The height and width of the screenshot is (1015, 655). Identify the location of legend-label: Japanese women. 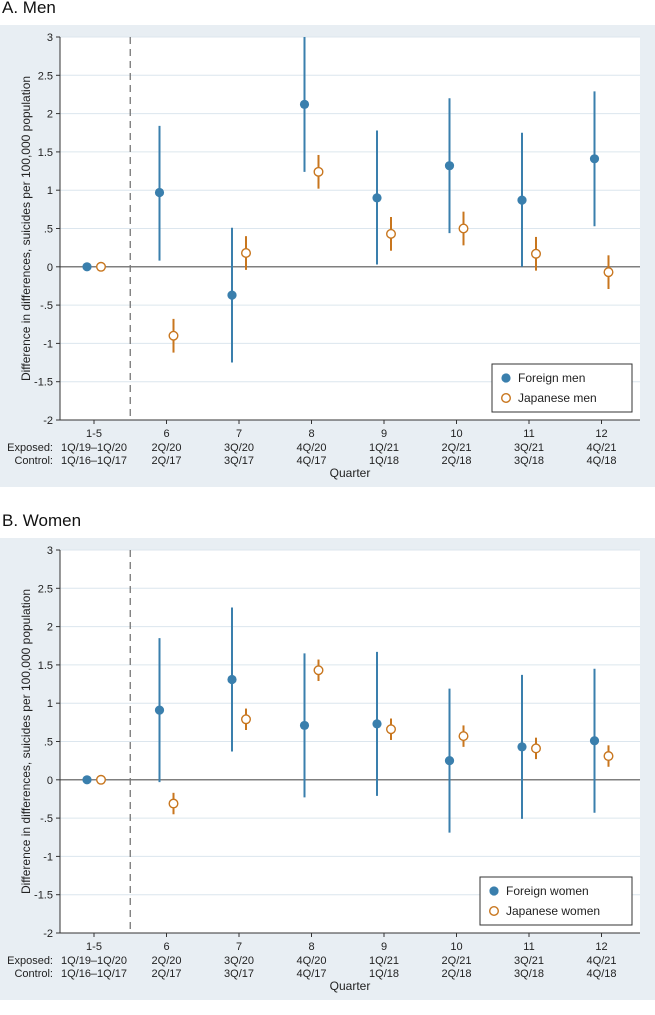
(553, 911).